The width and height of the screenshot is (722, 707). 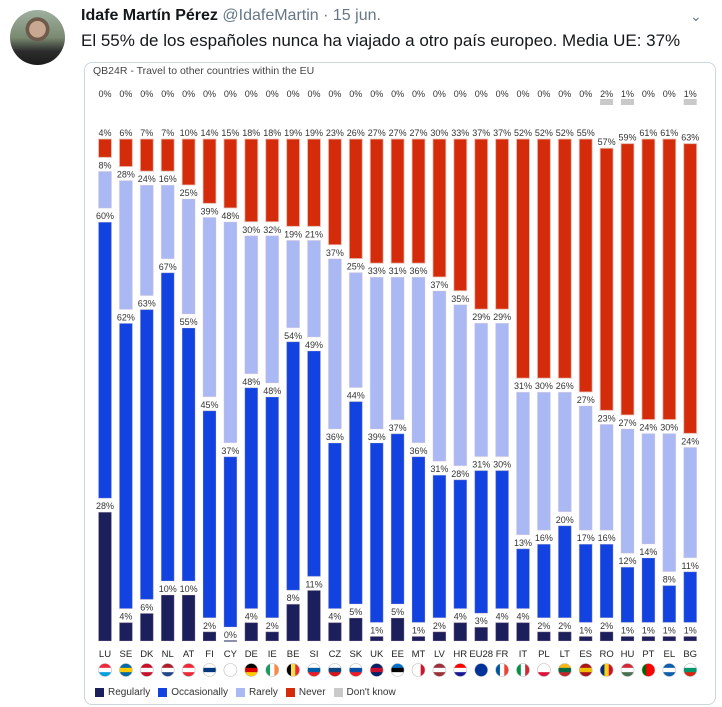 What do you see at coordinates (397, 612) in the screenshot?
I see `value-label: 5%` at bounding box center [397, 612].